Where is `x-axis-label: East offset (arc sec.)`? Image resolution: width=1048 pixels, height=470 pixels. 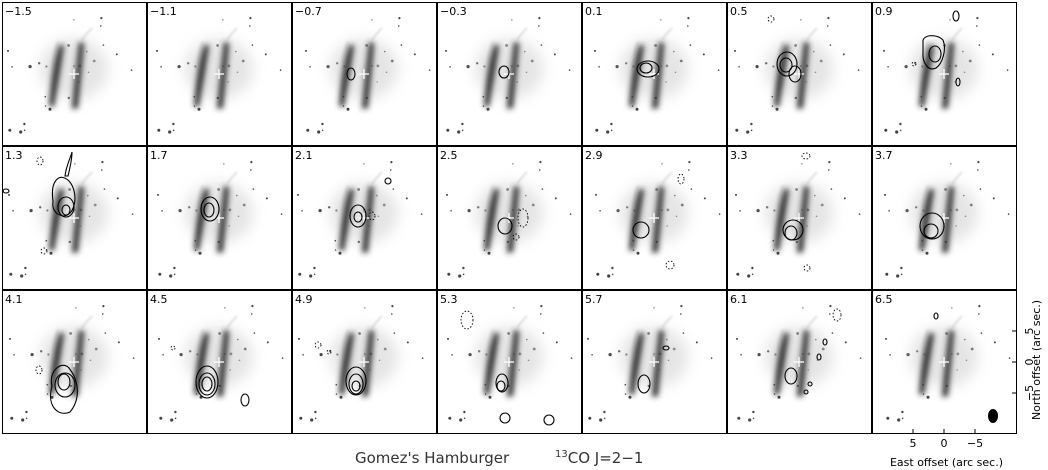 x-axis-label: East offset (arc sec.) is located at coordinates (946, 462).